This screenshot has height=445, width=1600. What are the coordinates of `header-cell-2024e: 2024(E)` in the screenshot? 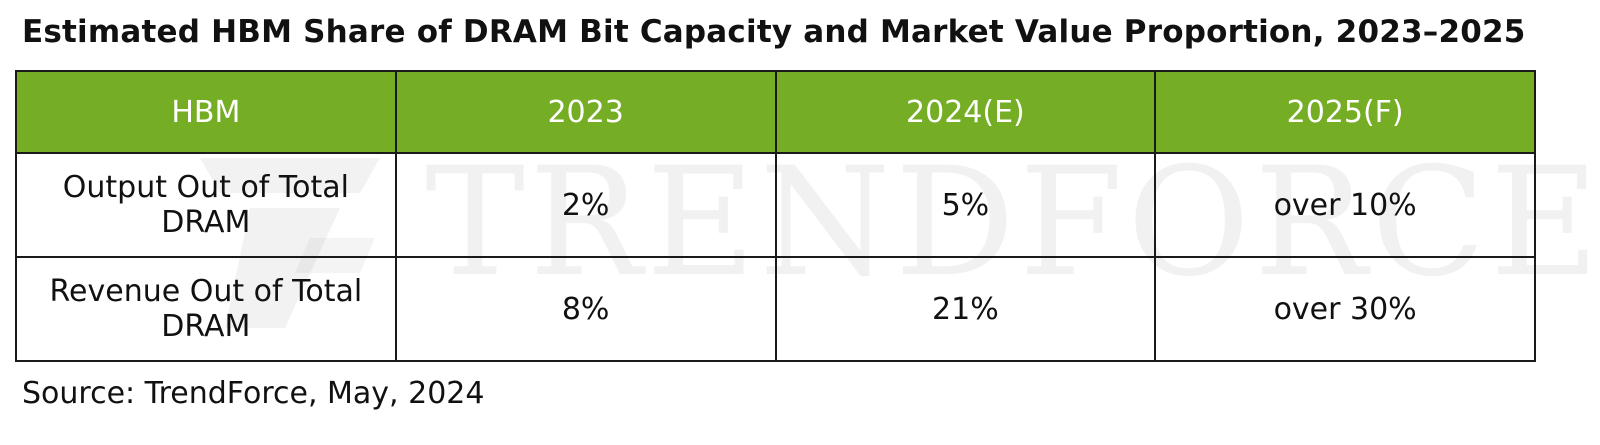 It's located at (965, 112).